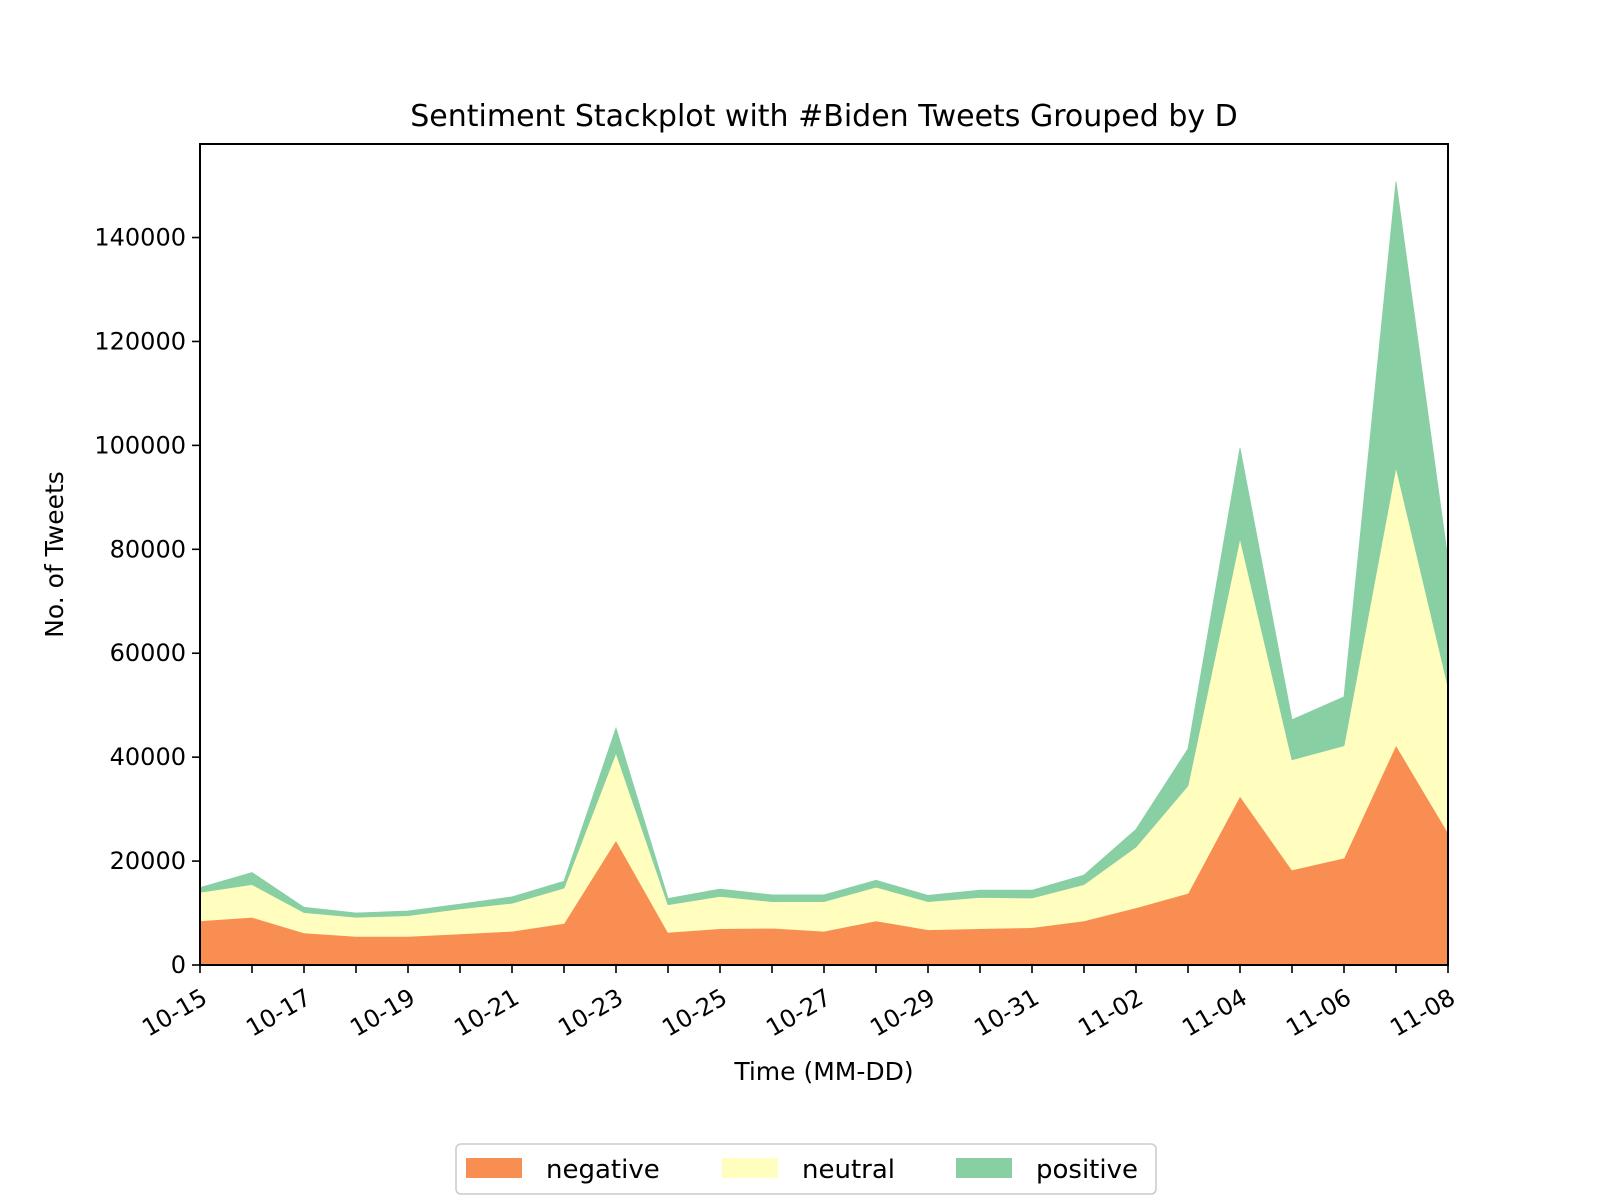 The image size is (1600, 1200). I want to click on y-tick-label: 60000, so click(148, 653).